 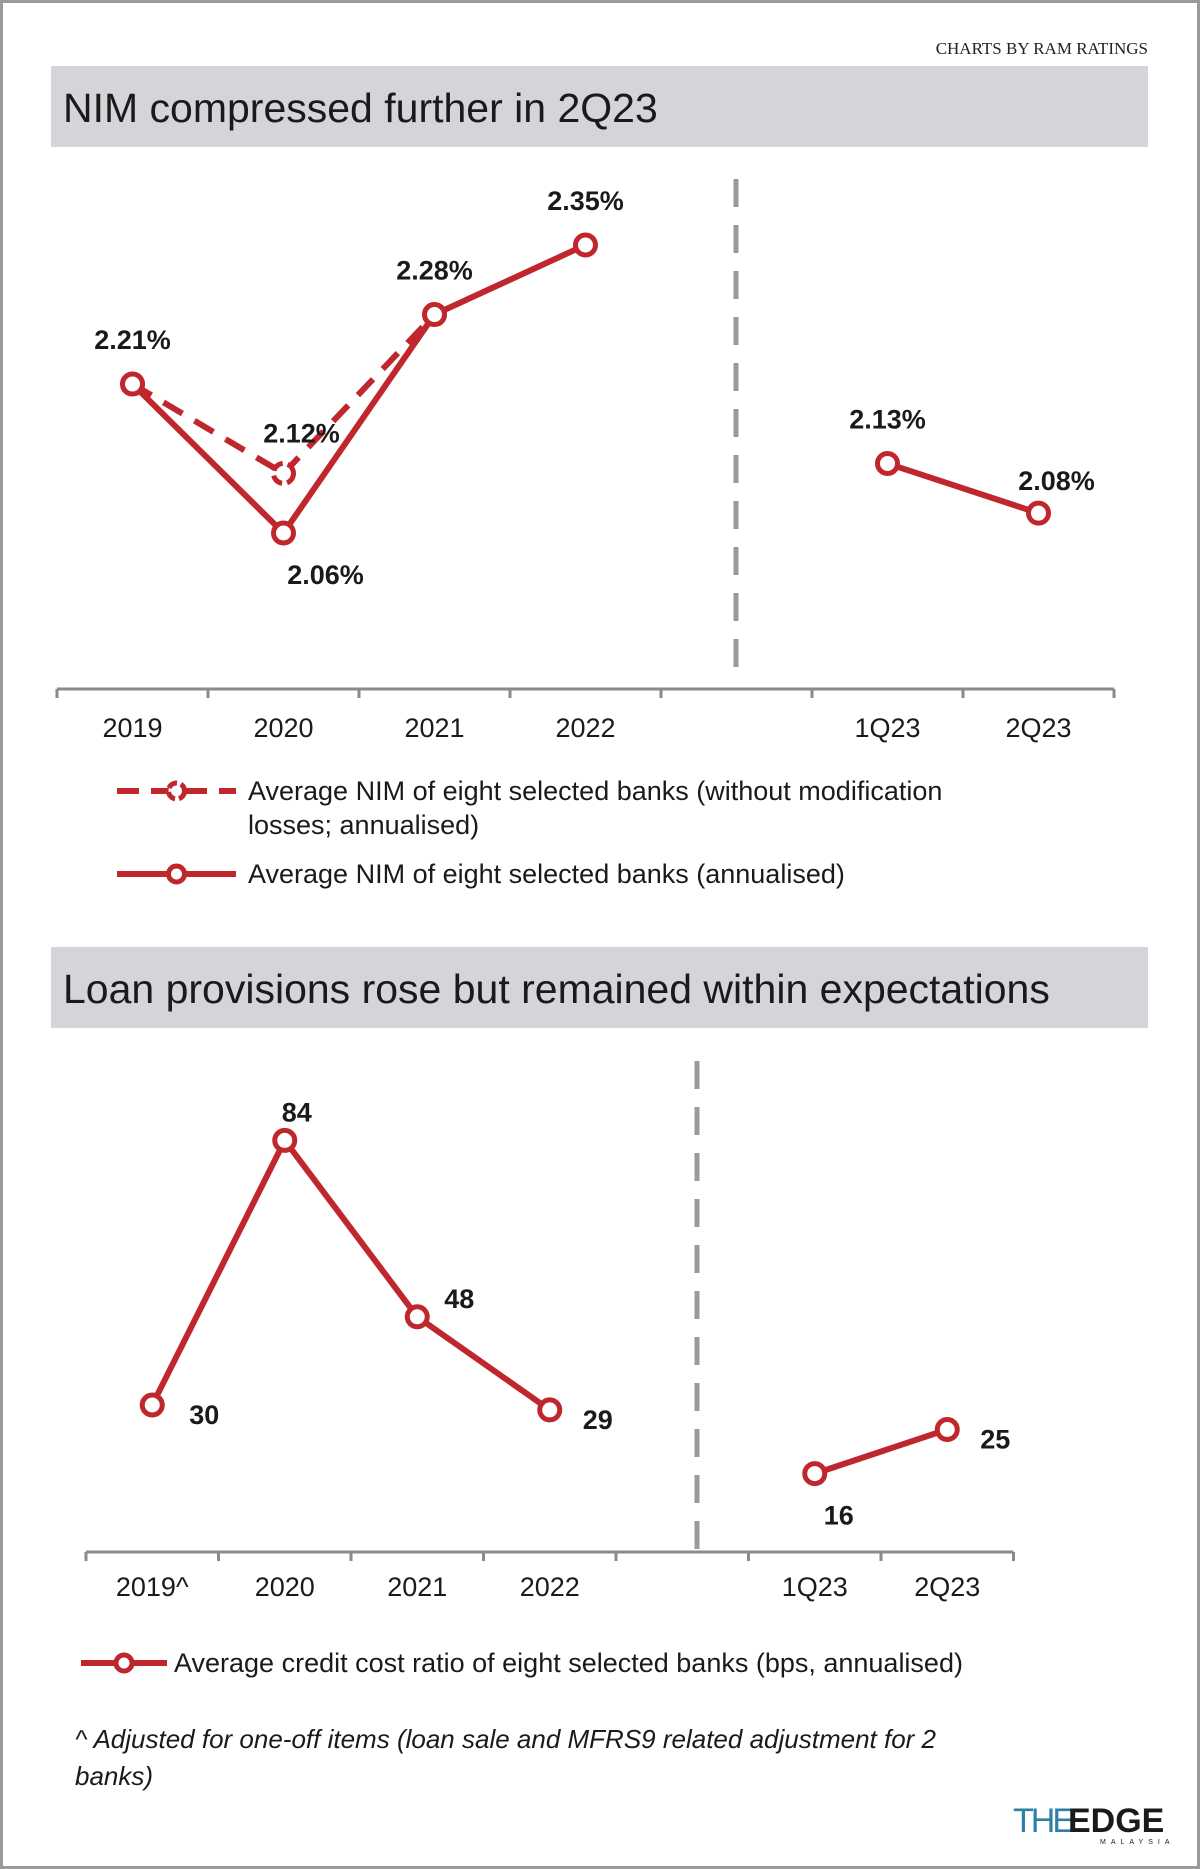 What do you see at coordinates (1042, 48) in the screenshot?
I see `credit-text: CHARTS BY RAM RATINGS` at bounding box center [1042, 48].